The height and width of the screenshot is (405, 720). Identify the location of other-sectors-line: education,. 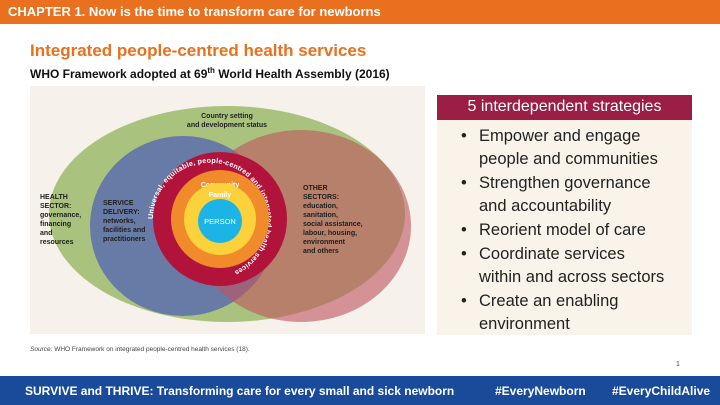
(320, 206).